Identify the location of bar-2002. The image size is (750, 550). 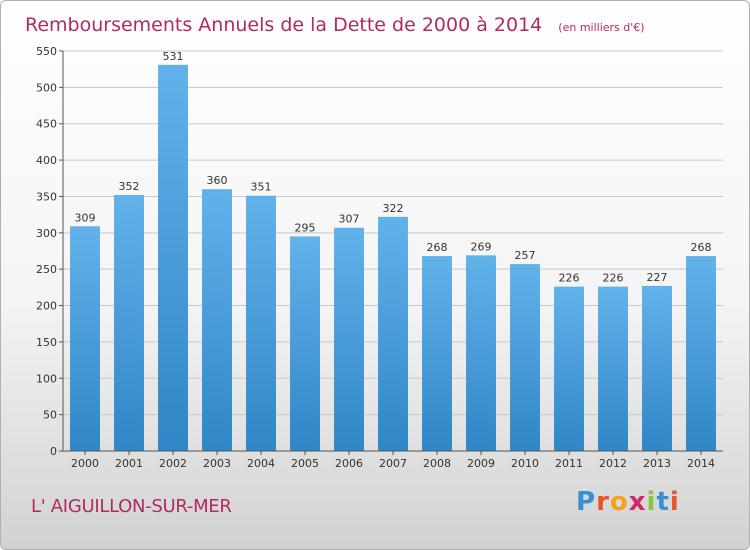
(173, 257).